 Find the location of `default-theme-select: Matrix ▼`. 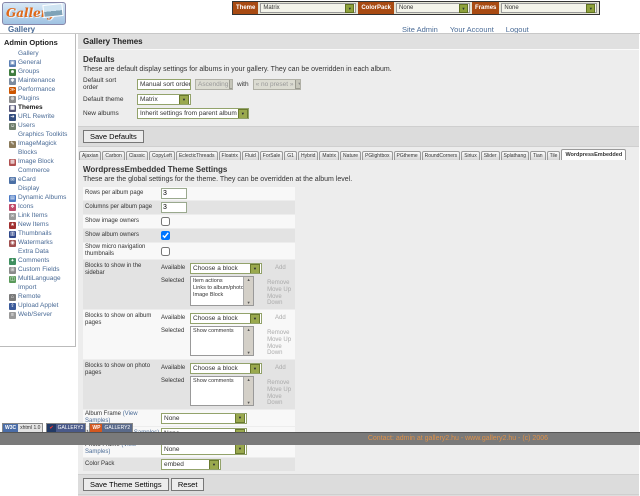

default-theme-select: Matrix ▼ is located at coordinates (164, 99).